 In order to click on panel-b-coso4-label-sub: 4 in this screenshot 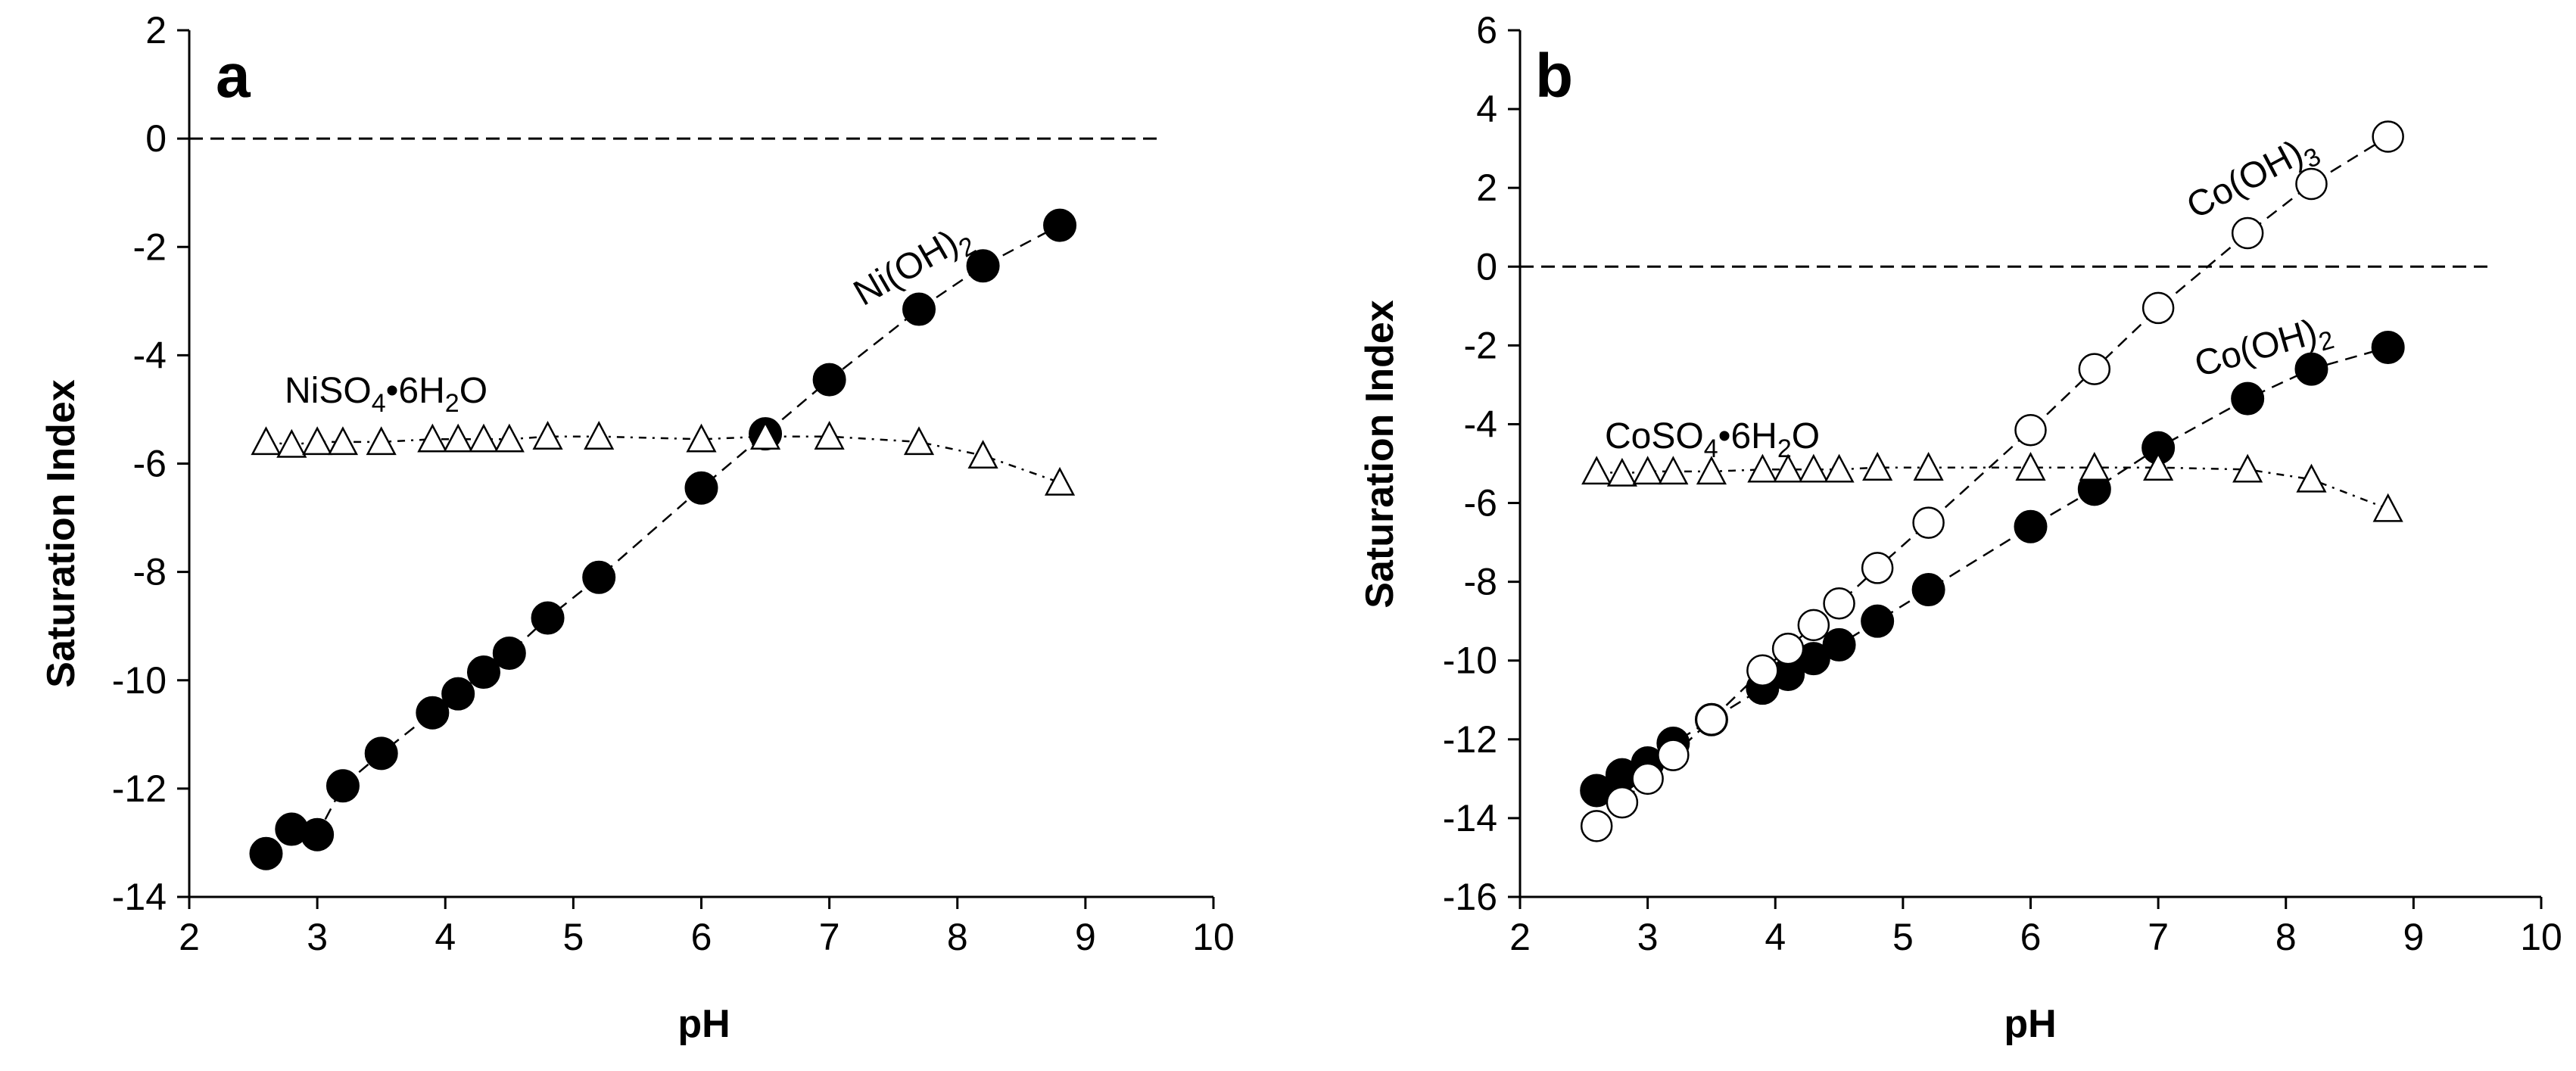, I will do `click(1711, 448)`.